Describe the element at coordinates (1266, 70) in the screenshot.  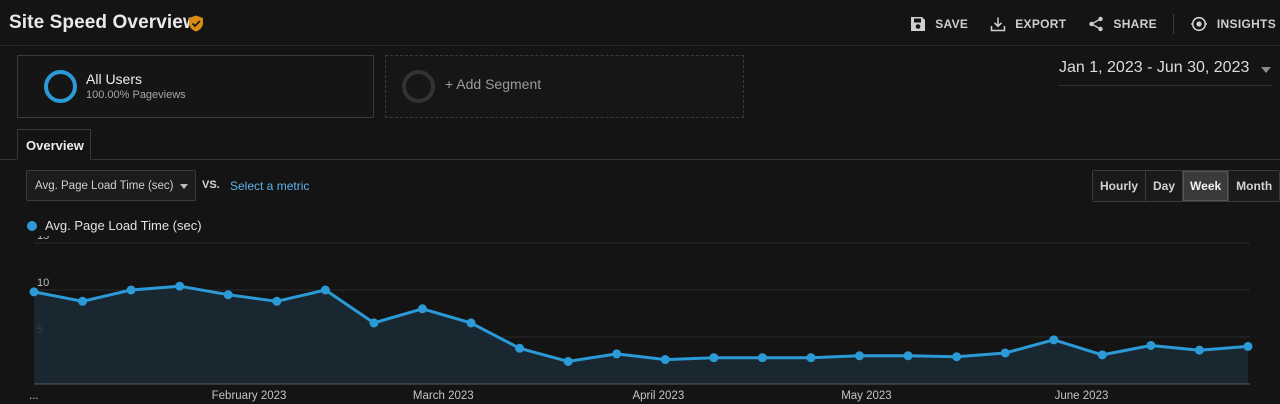
I see `chevron-down-icon` at that location.